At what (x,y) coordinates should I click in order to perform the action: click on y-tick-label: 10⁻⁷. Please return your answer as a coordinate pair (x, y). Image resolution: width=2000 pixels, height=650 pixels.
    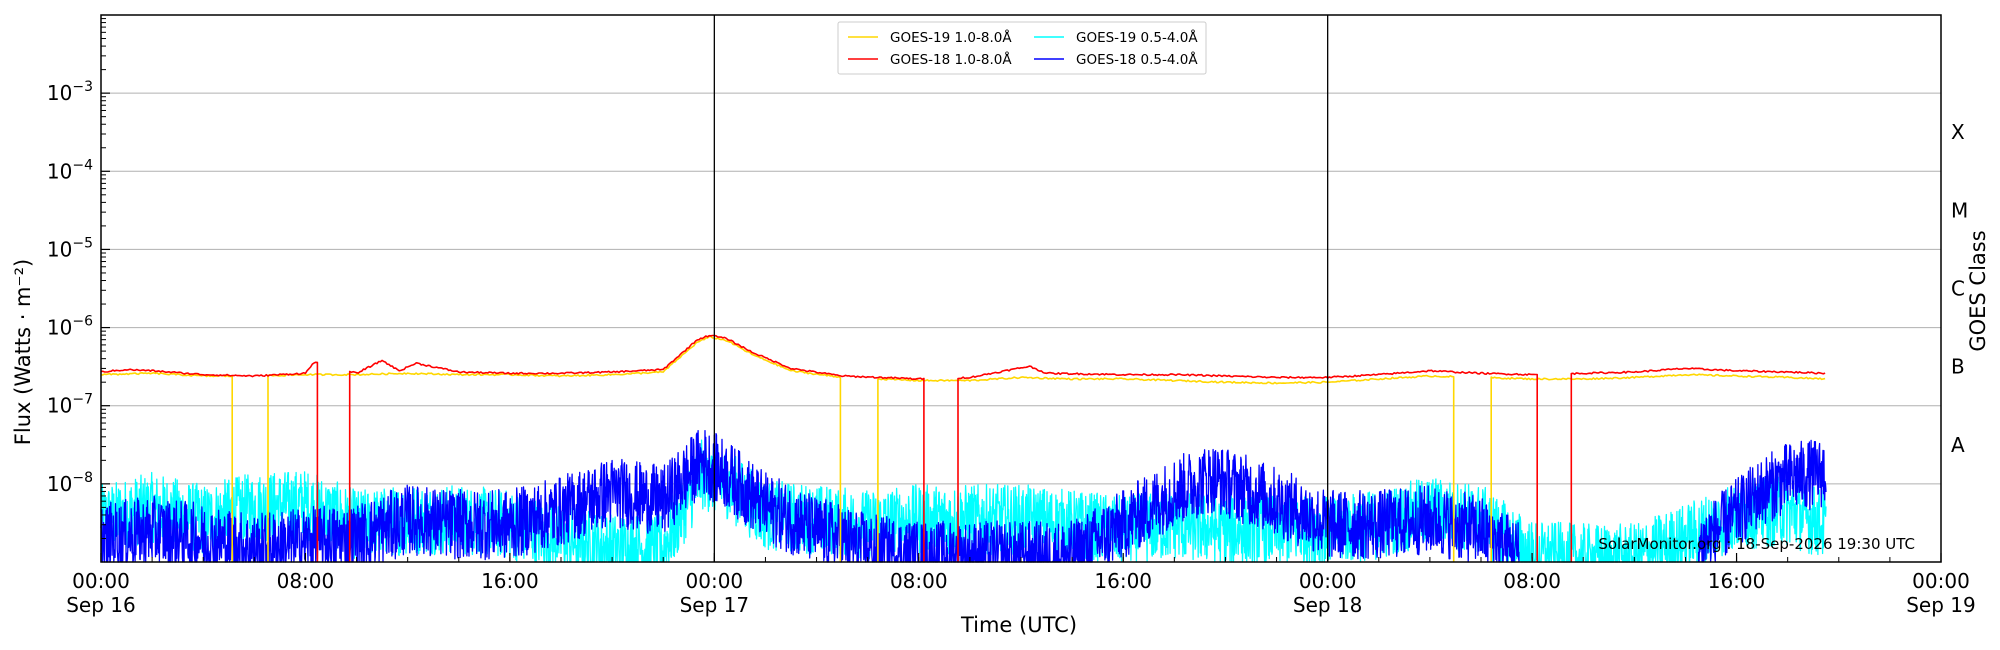
    Looking at the image, I should click on (70, 405).